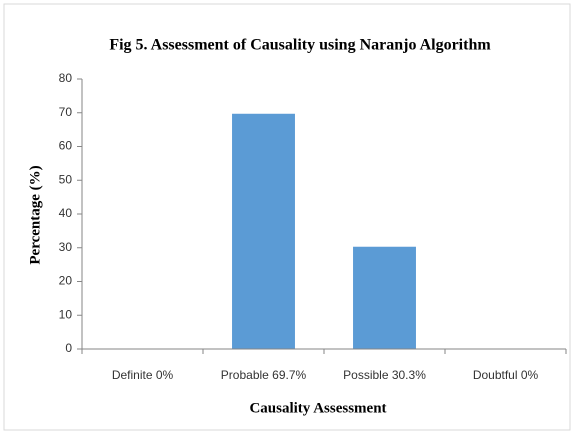 The image size is (575, 435). I want to click on x-tick-label: Possible 30.3%, so click(384, 375).